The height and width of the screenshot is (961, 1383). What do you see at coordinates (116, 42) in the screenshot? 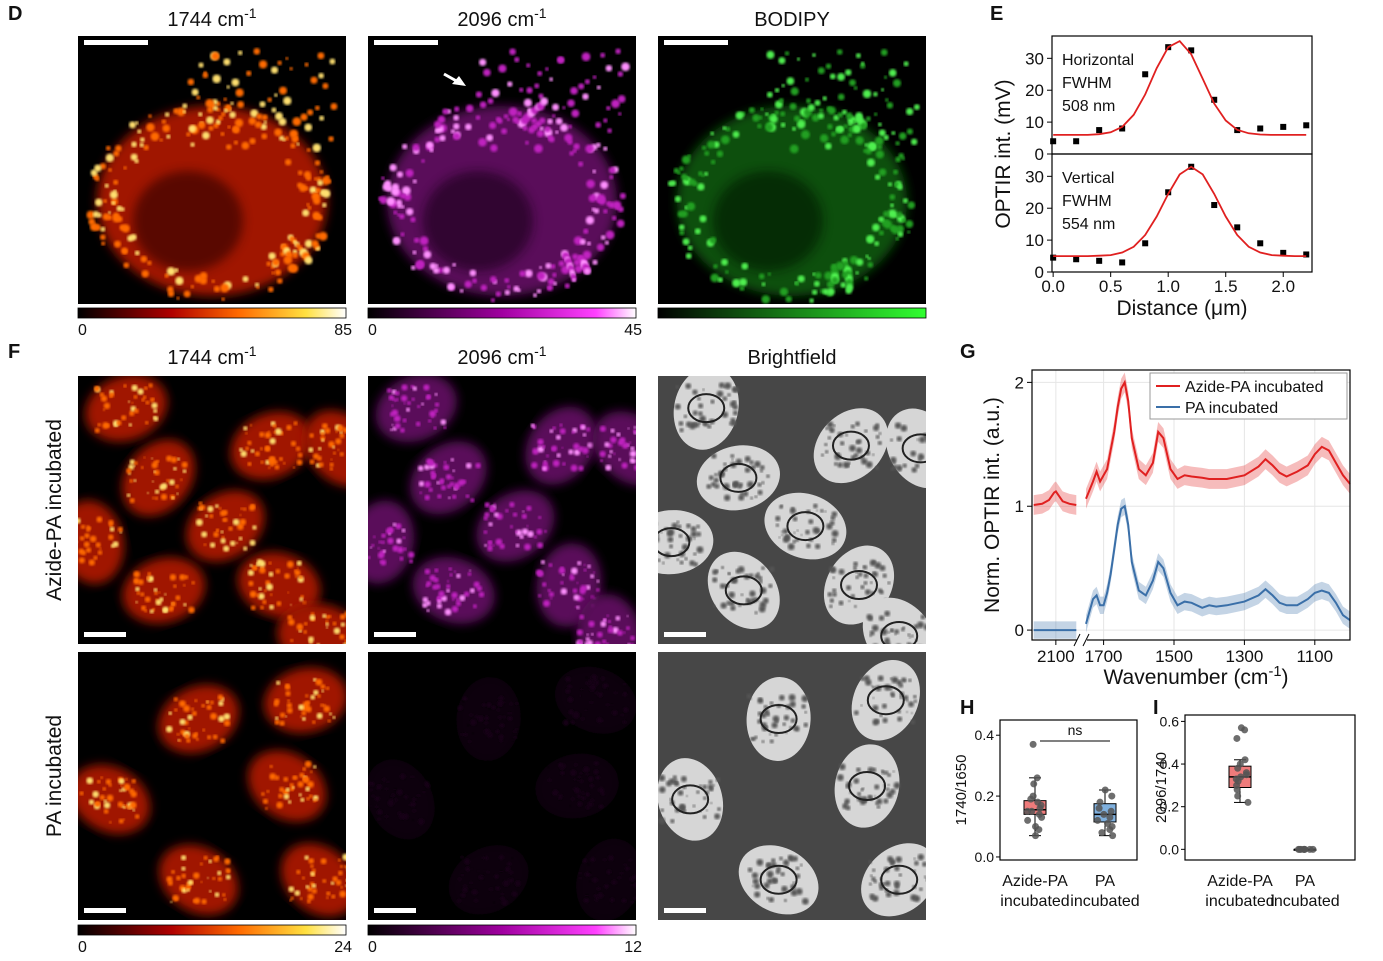
I see `scale-bar` at bounding box center [116, 42].